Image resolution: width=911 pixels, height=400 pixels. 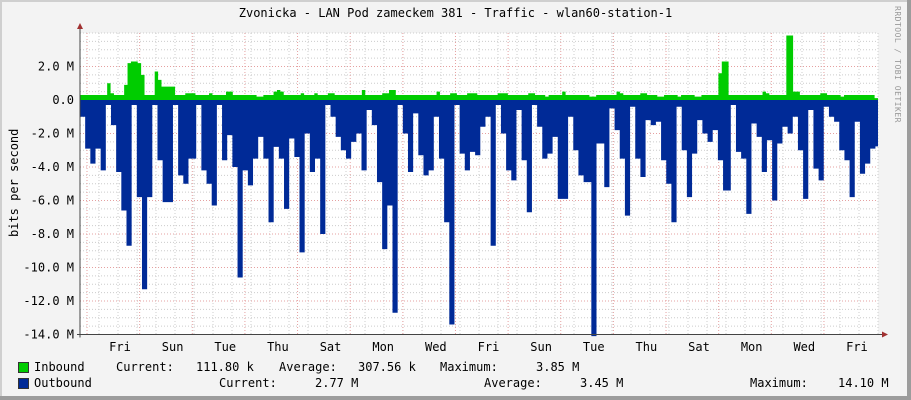 What do you see at coordinates (56, 67) in the screenshot?
I see `y-tick-label: 2.0 M` at bounding box center [56, 67].